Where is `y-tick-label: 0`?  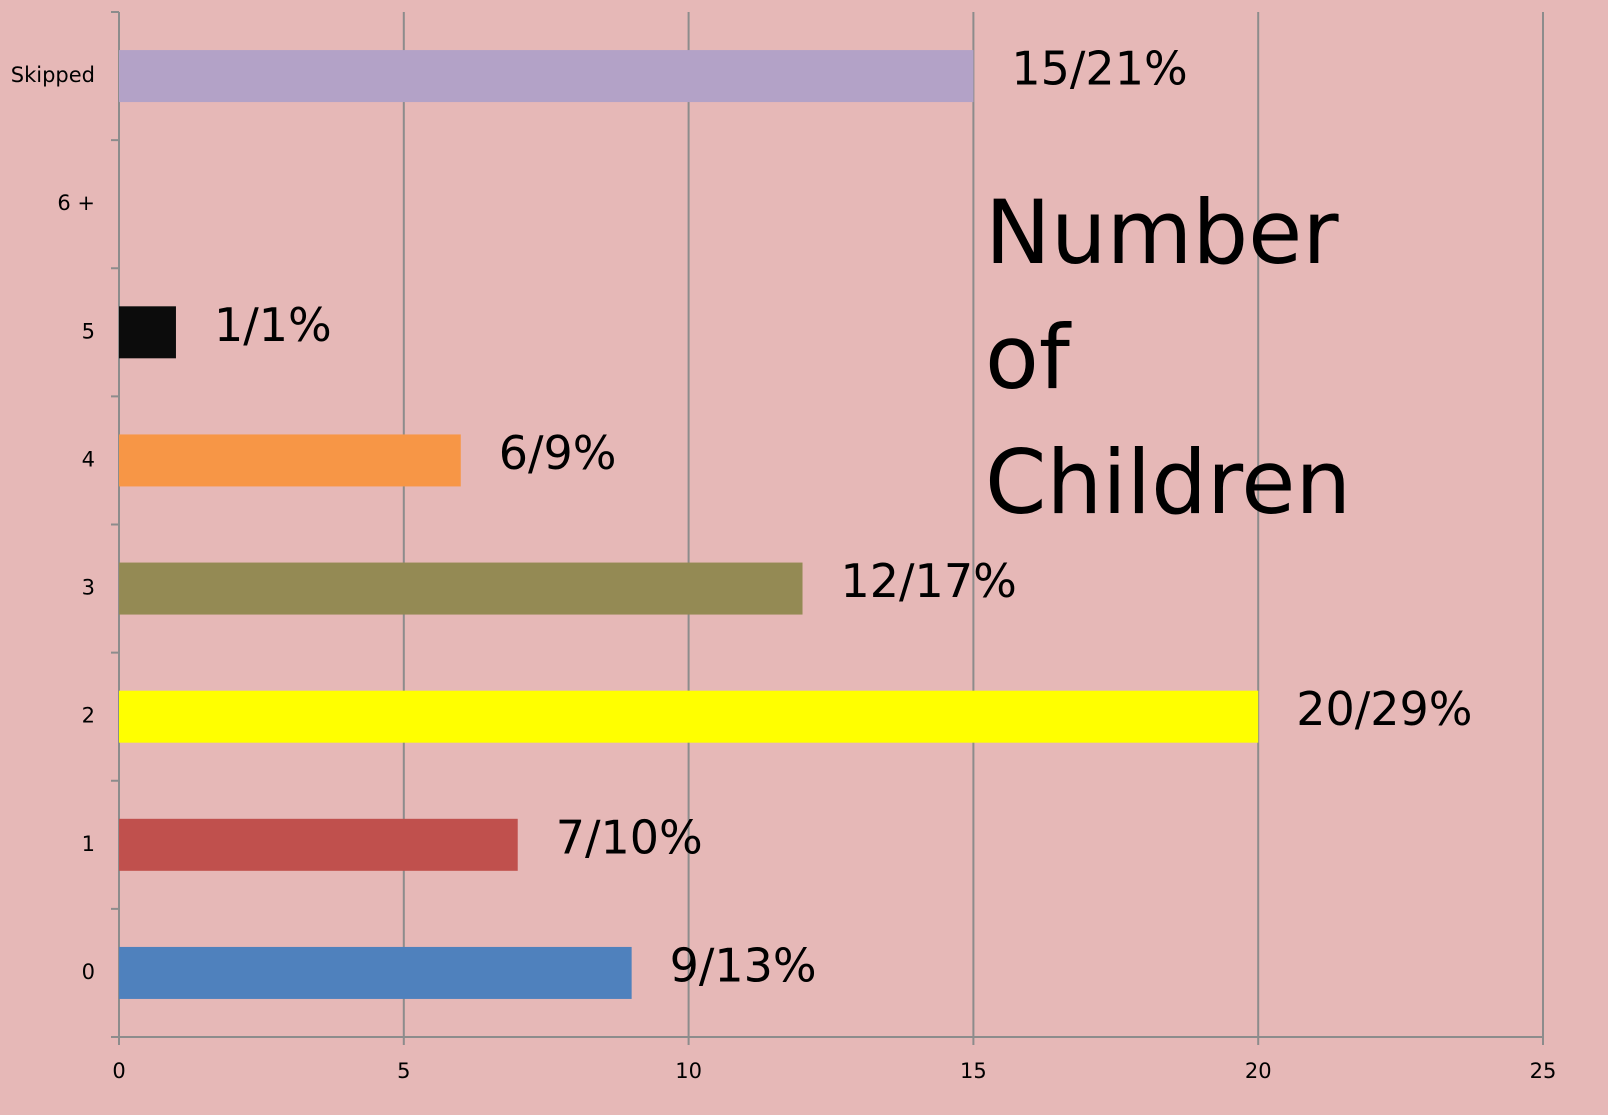 y-tick-label: 0 is located at coordinates (88, 972).